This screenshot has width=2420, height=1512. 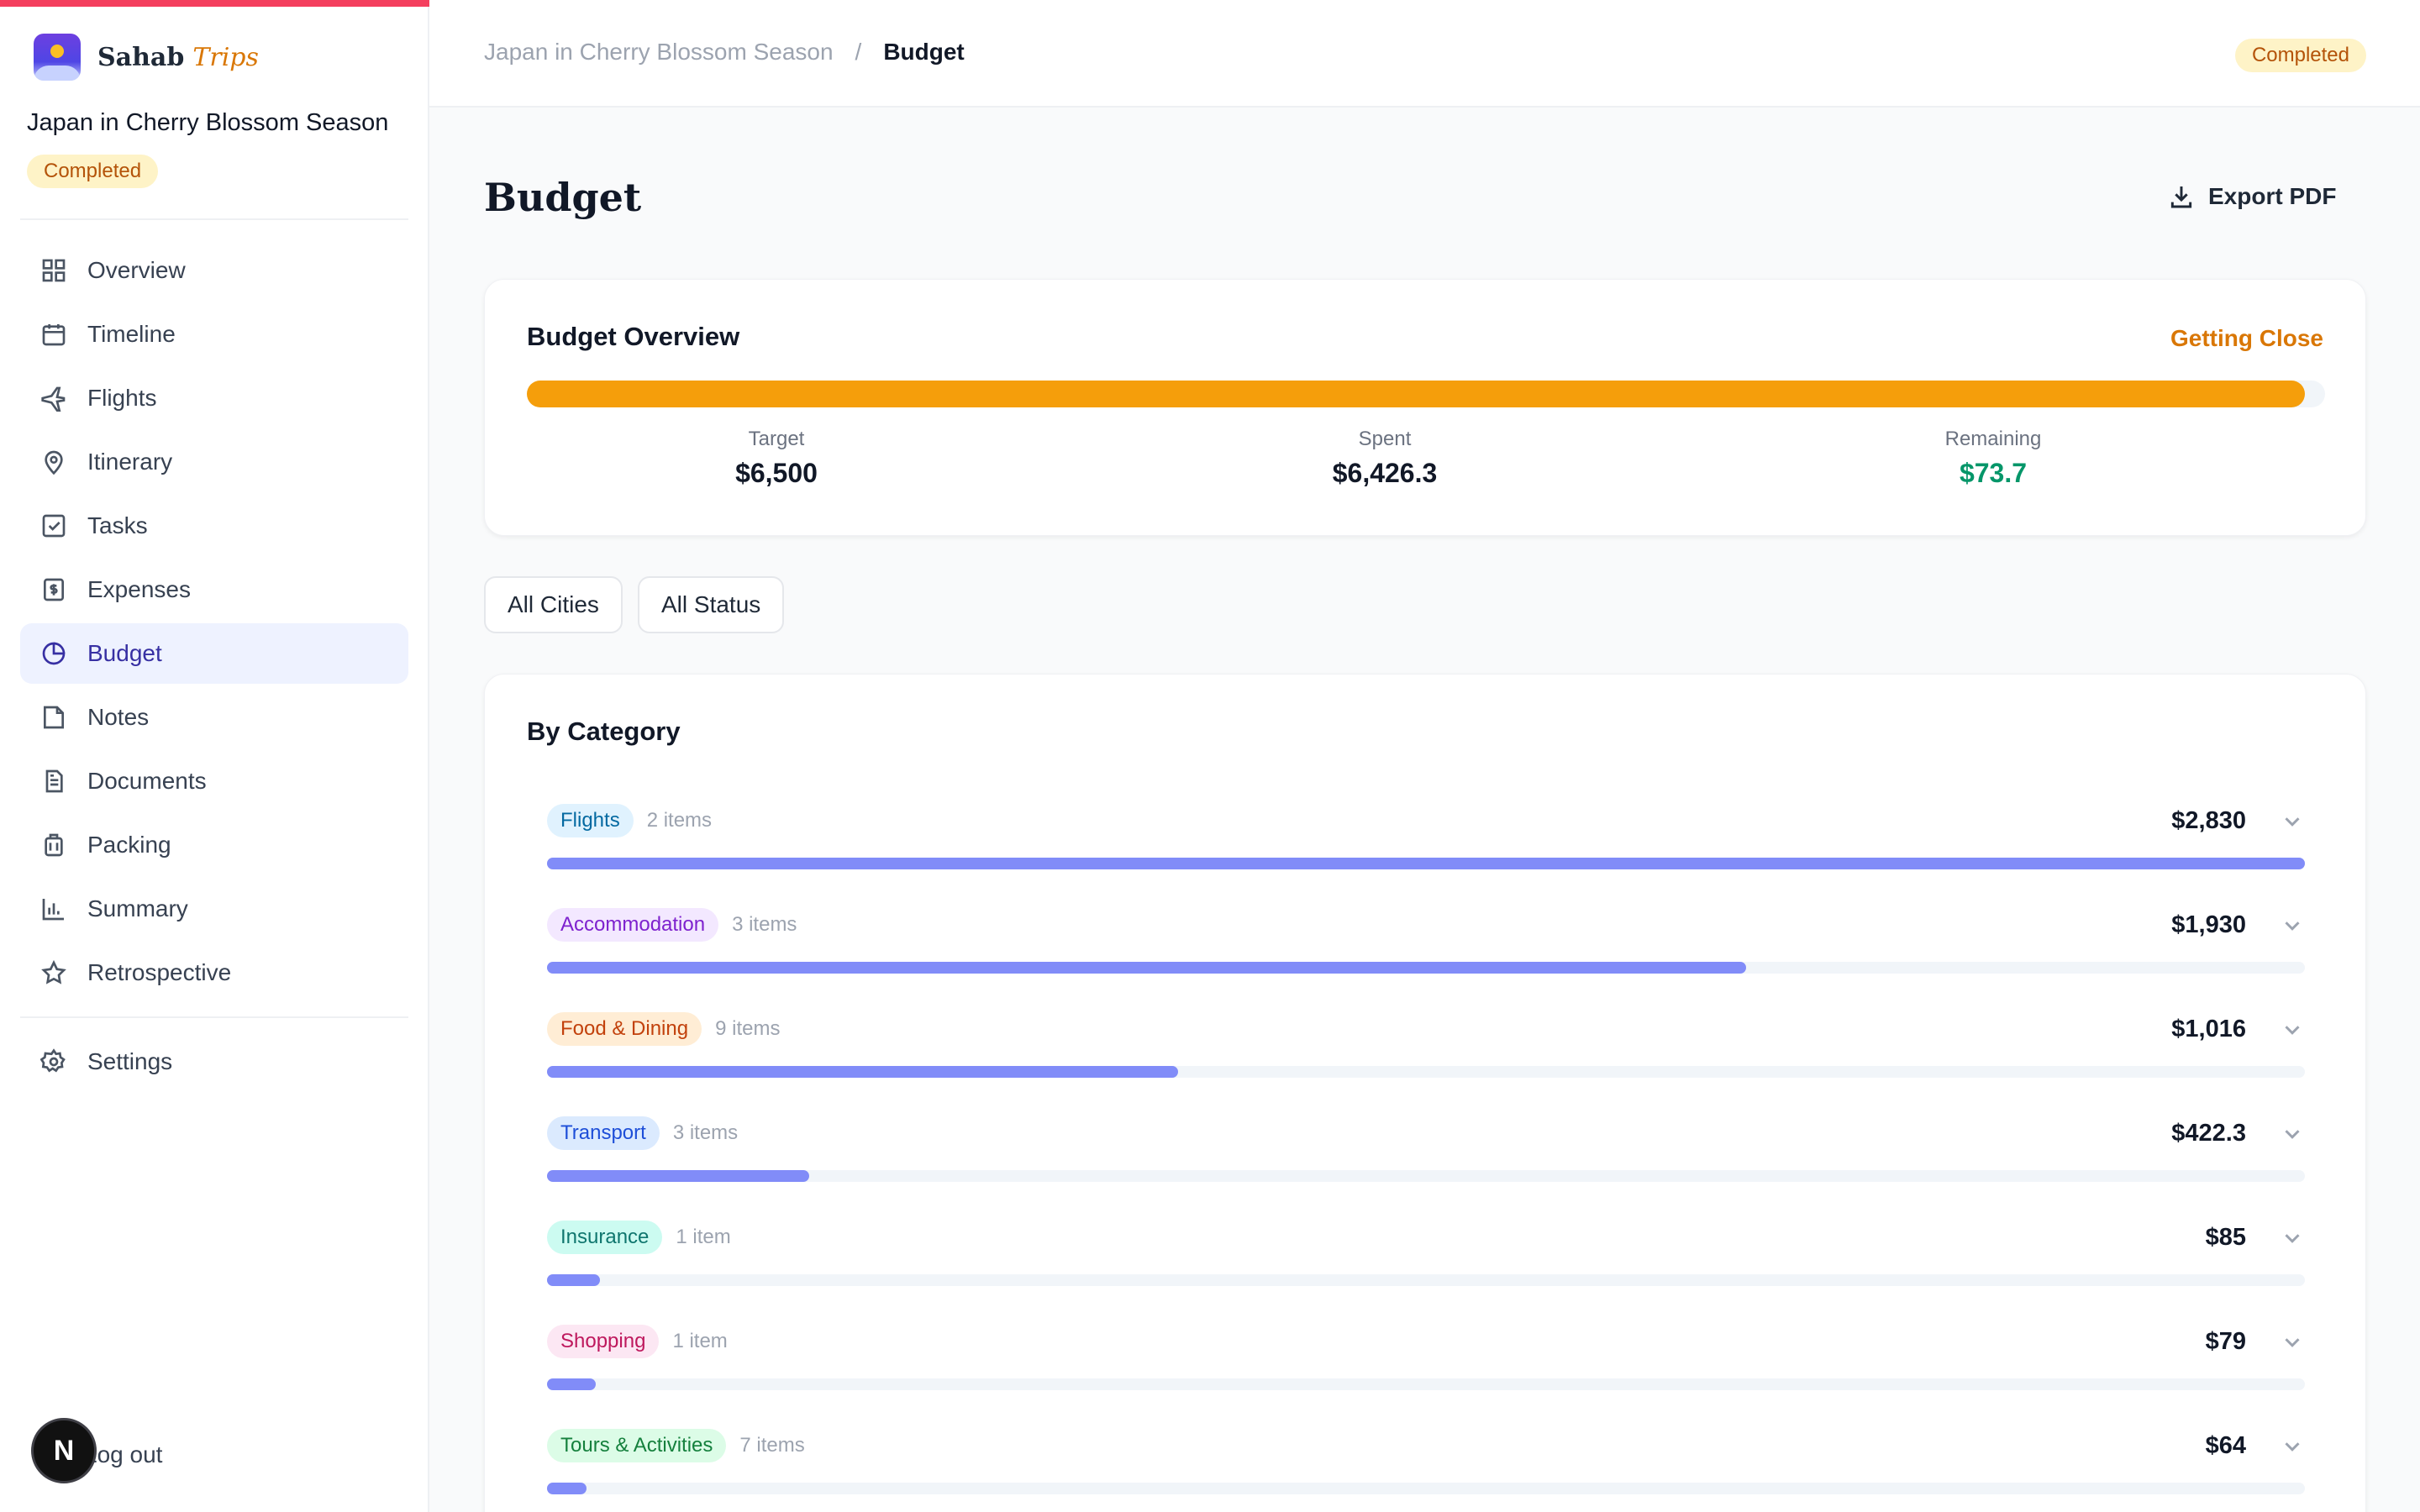 What do you see at coordinates (117, 525) in the screenshot?
I see `sidebar-item-label: Tasks` at bounding box center [117, 525].